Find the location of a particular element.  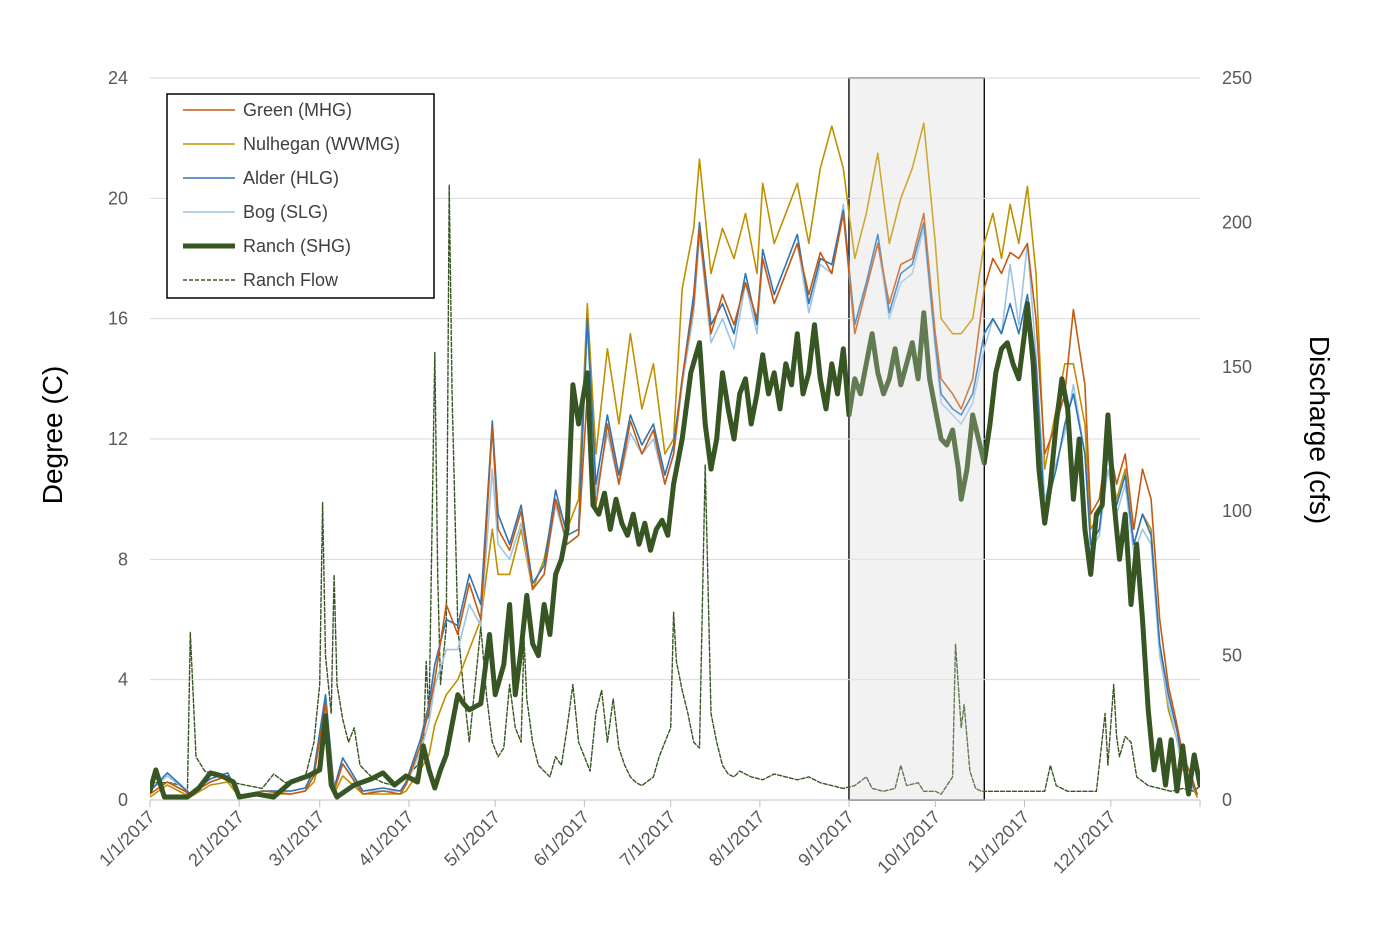

x-tick-label: 12/1/2017 is located at coordinates (1084, 842).